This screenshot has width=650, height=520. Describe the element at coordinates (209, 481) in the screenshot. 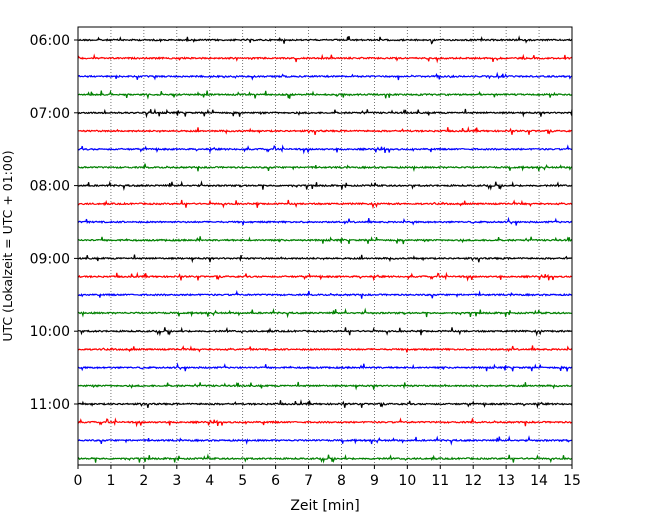

I see `x-tick-label: 4` at that location.